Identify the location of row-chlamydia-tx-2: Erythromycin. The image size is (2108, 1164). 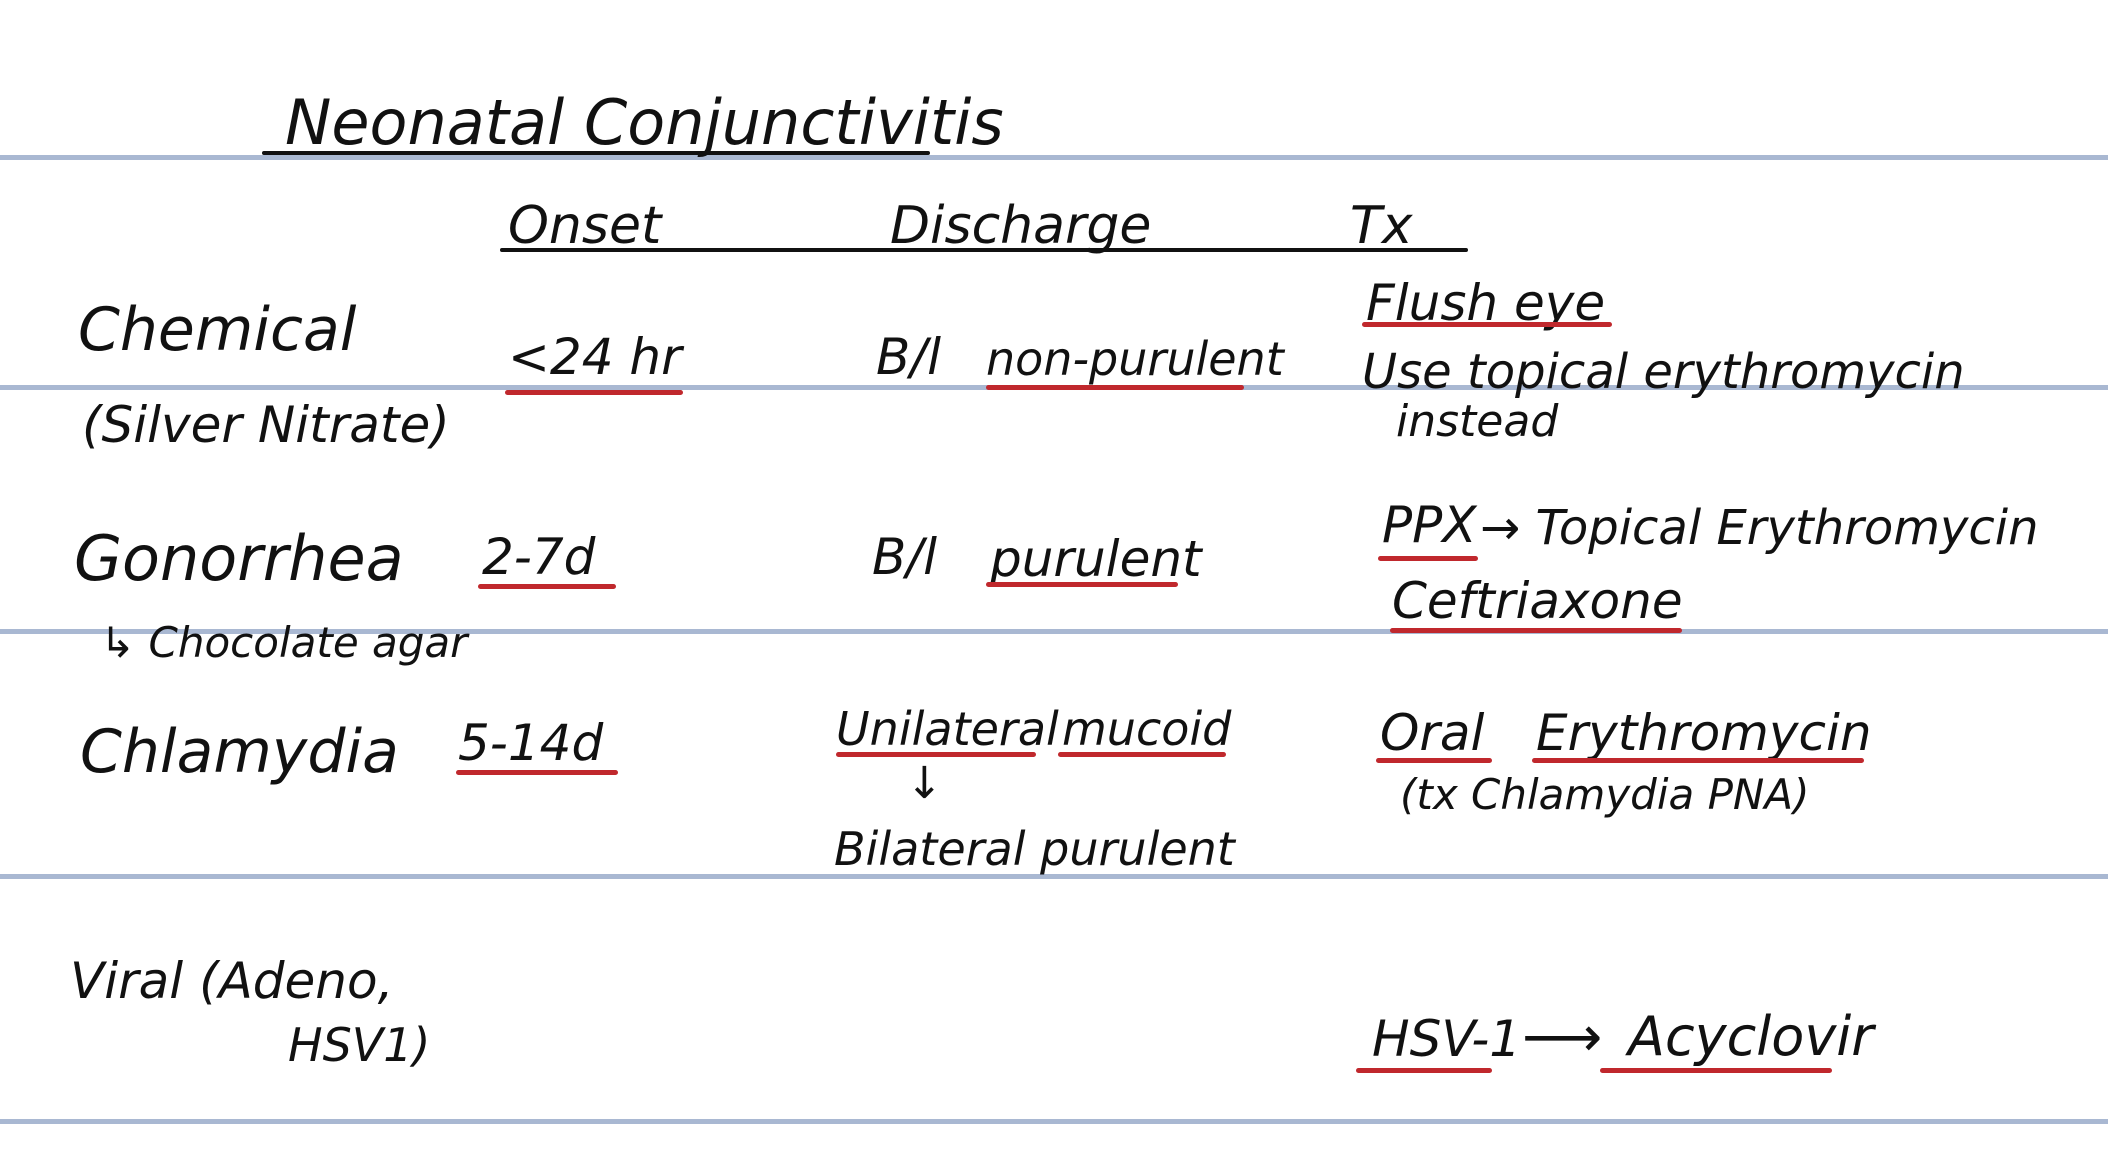
(1704, 733).